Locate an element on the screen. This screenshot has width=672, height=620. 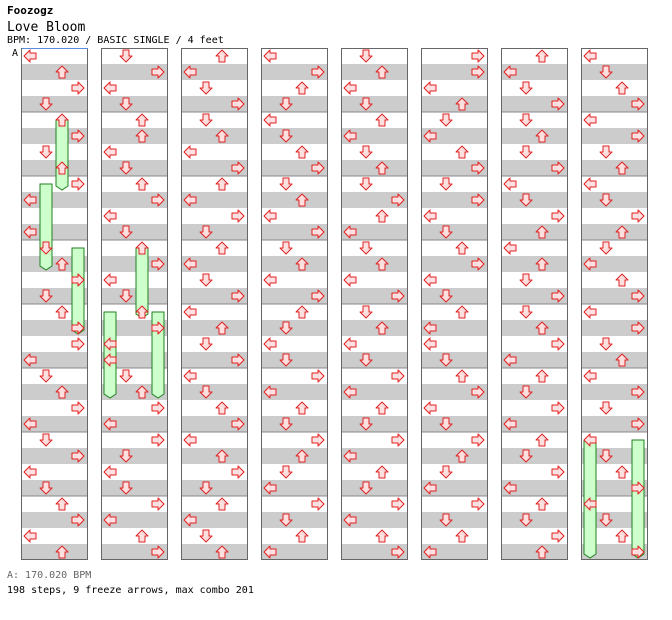
column-border is located at coordinates (454, 304).